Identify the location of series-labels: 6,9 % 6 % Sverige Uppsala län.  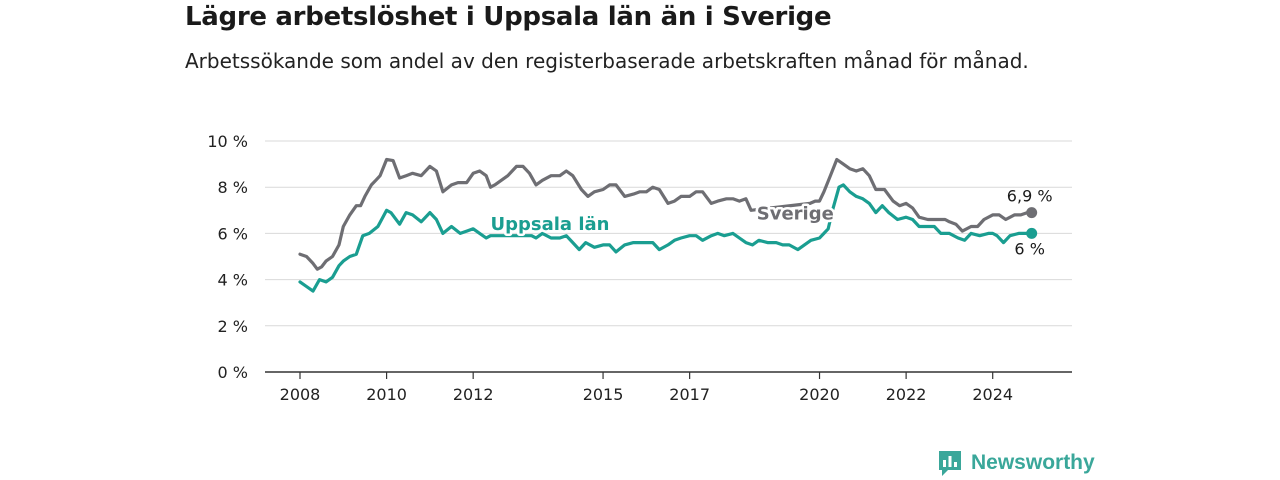
(770, 223).